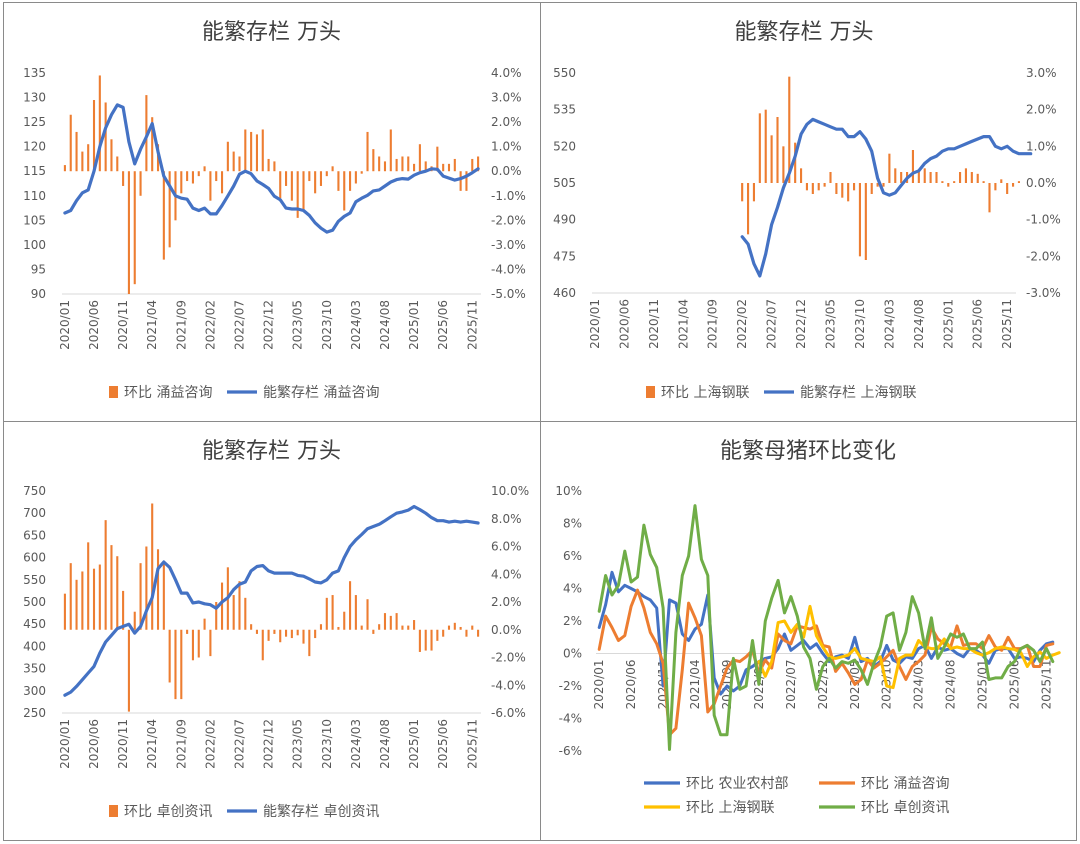  What do you see at coordinates (34, 196) in the screenshot?
I see `left-tick-label: 110` at bounding box center [34, 196].